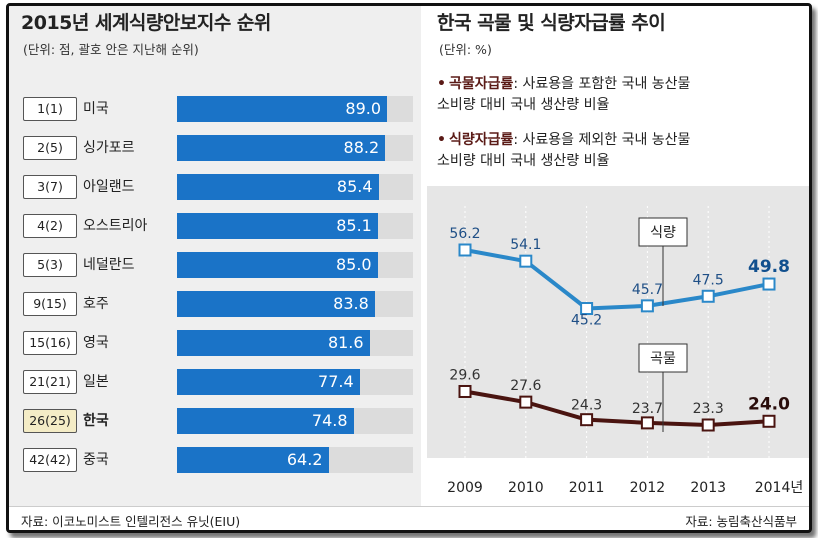 The width and height of the screenshot is (818, 538). I want to click on bar-track: 85.1, so click(295, 226).